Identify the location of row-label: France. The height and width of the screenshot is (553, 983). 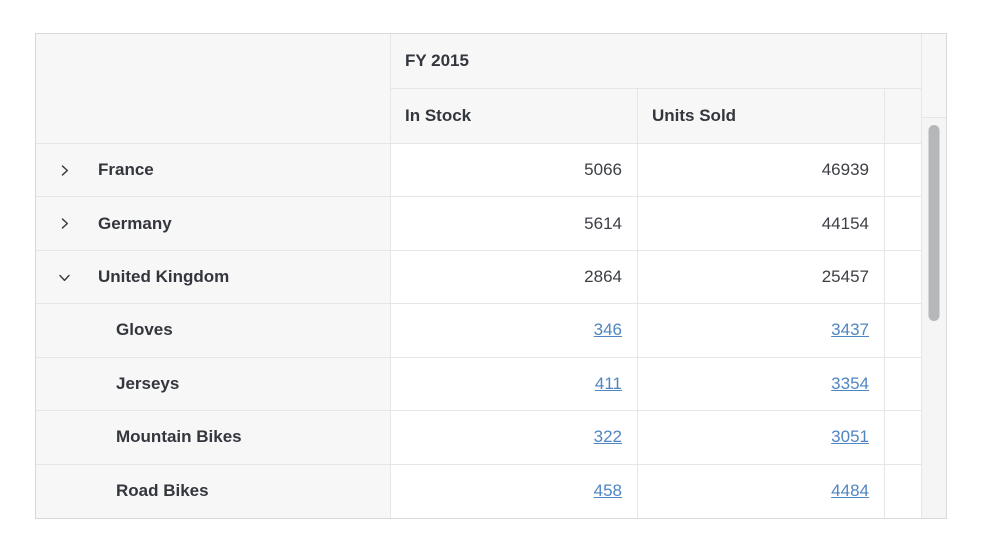
(126, 170).